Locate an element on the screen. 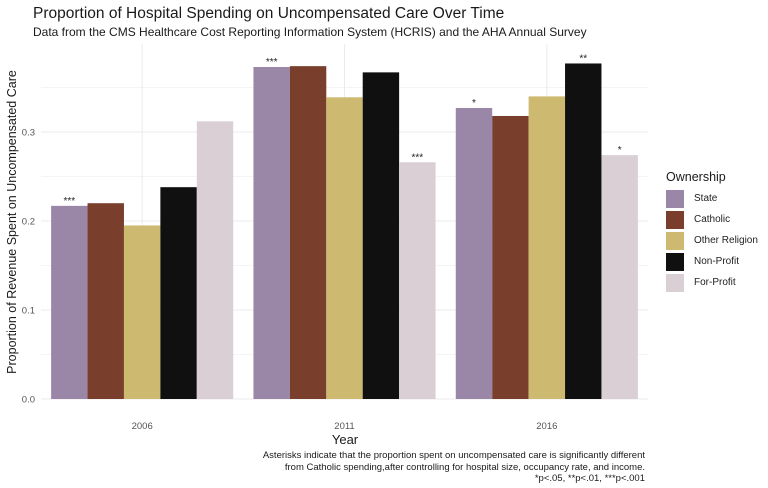  y-tick-label: 0.3 is located at coordinates (28, 133).